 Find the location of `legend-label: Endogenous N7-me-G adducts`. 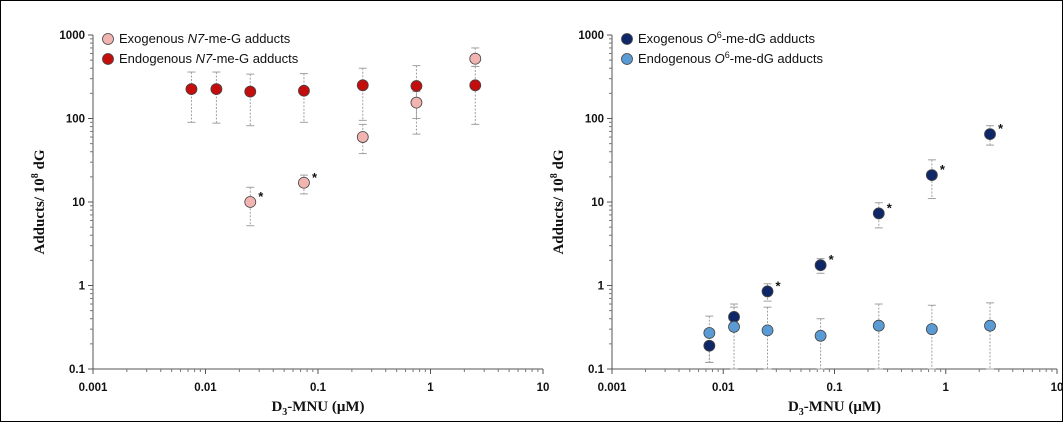

legend-label: Endogenous N7-me-G adducts is located at coordinates (209, 58).